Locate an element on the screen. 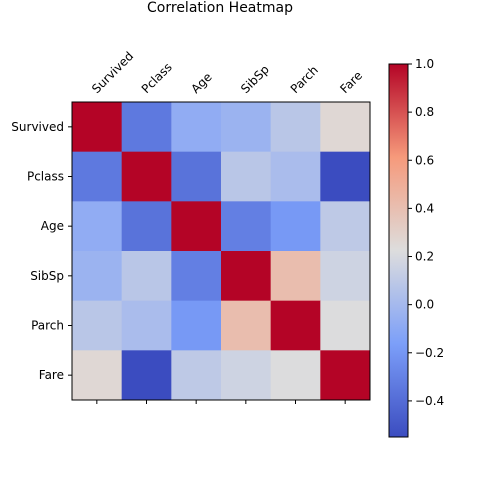 This screenshot has height=480, width=480. heatmap-cell-age-fare is located at coordinates (345, 226).